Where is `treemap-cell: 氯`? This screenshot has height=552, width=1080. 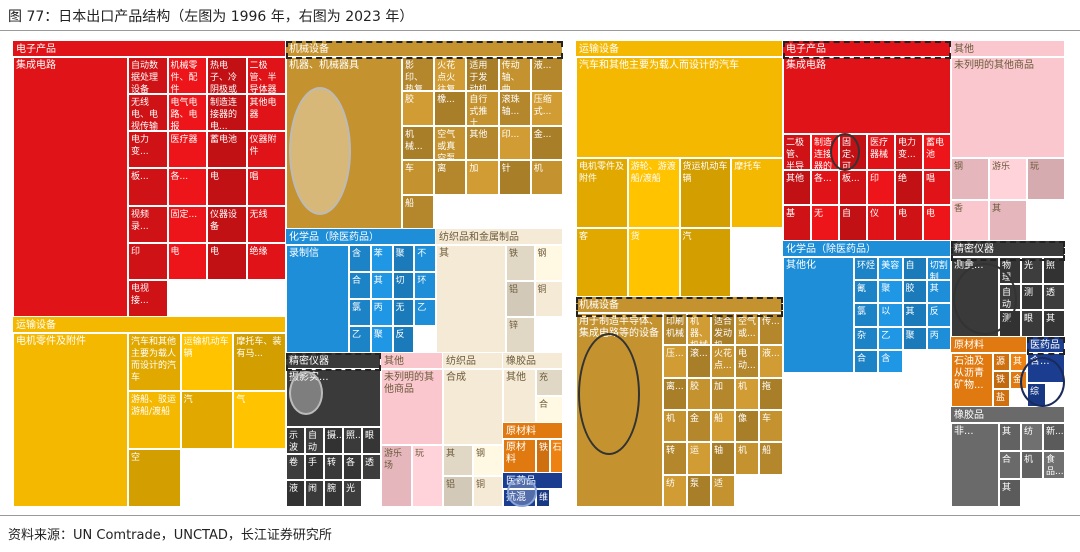 treemap-cell: 氯 is located at coordinates (360, 312).